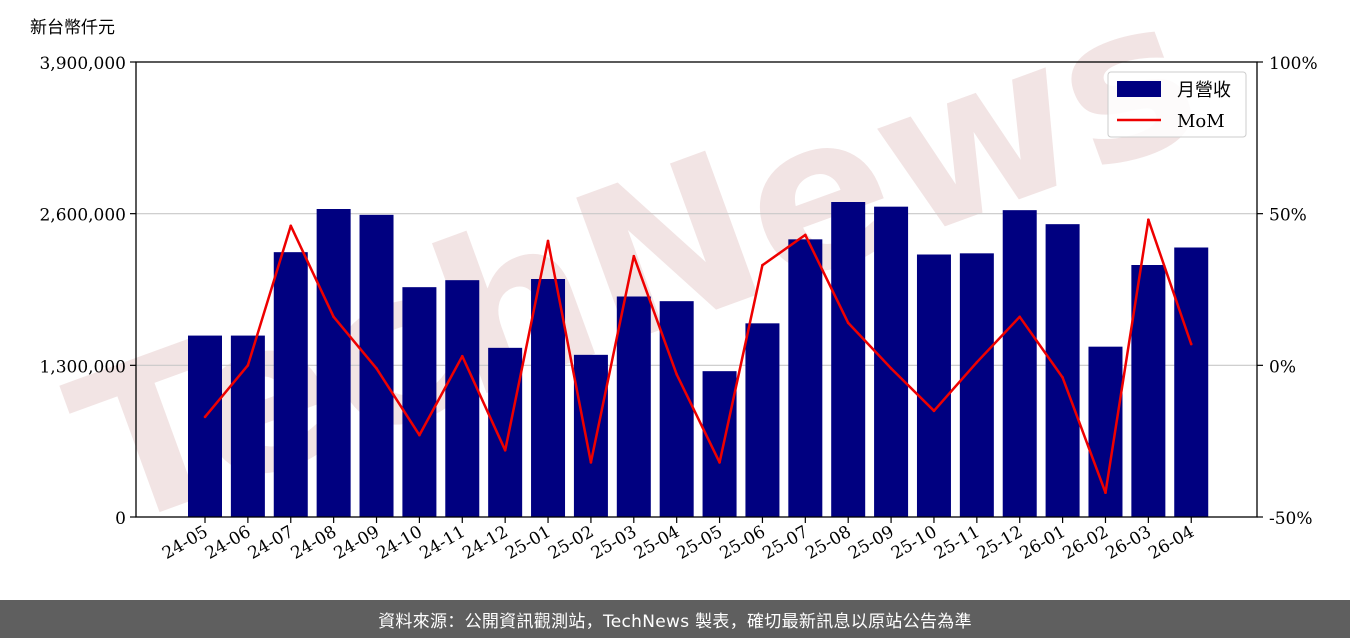  Describe the element at coordinates (120, 519) in the screenshot. I see `y-left-tick-label: 0` at that location.